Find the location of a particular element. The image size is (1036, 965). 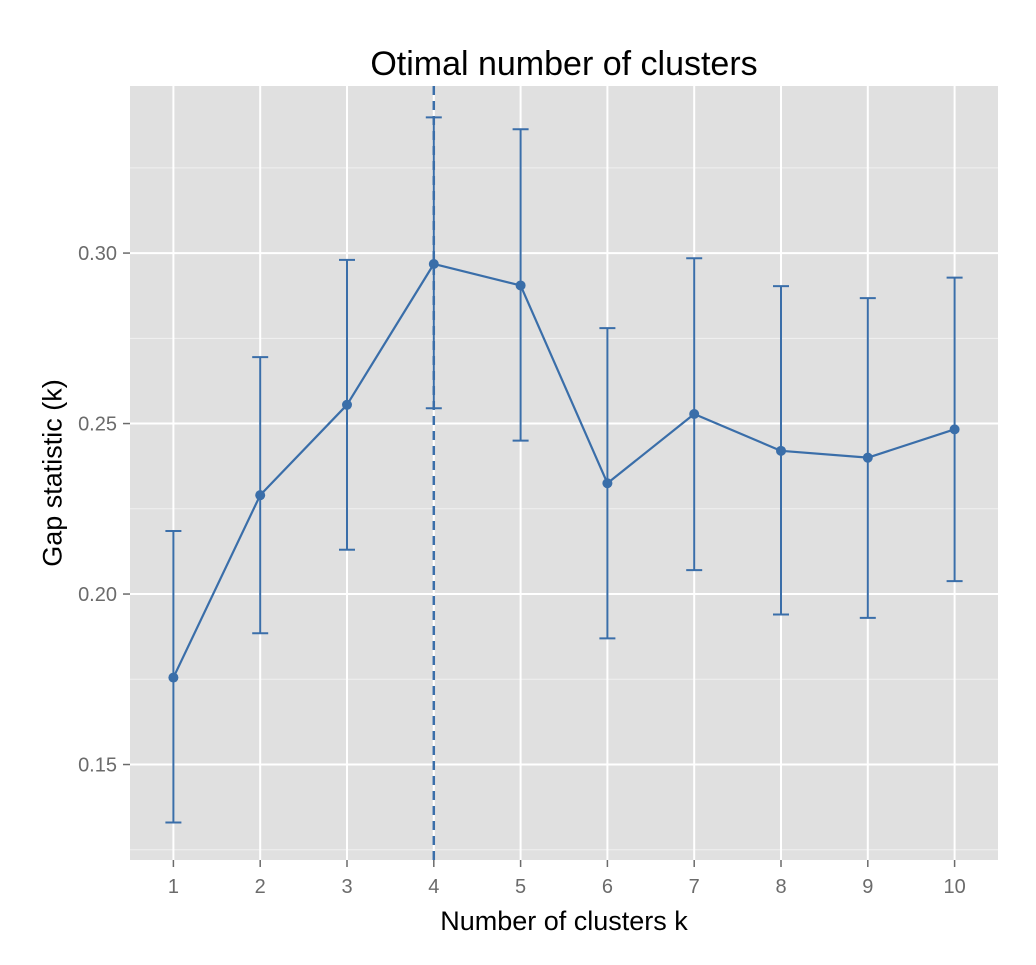

x-tick-label: 2 is located at coordinates (260, 887).